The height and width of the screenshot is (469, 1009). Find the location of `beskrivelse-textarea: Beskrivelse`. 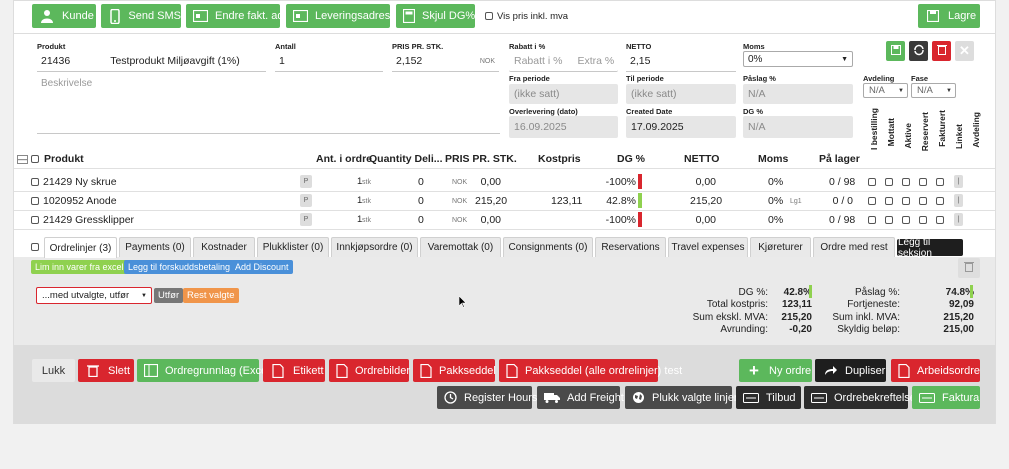

beskrivelse-textarea: Beskrivelse is located at coordinates (67, 83).